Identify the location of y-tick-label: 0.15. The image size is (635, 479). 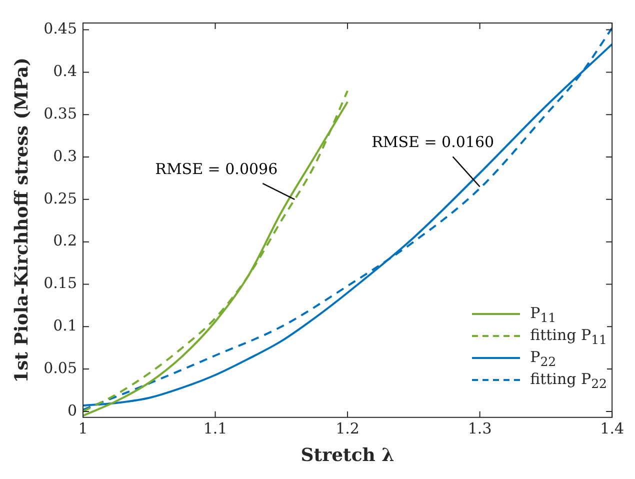
(60, 283).